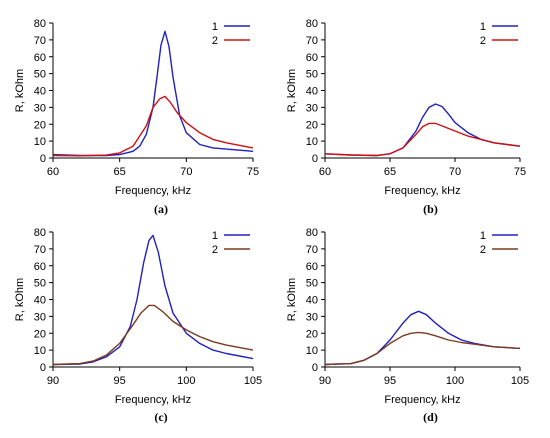  I want to click on panel-caption: (a), so click(161, 209).